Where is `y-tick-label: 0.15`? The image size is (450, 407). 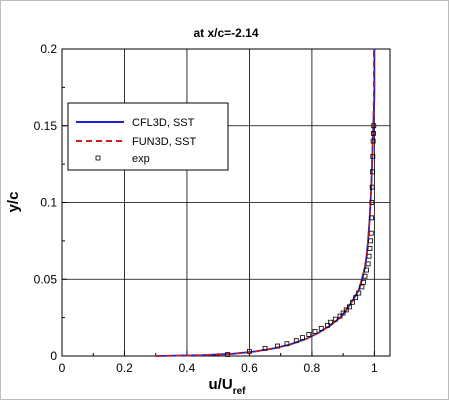 y-tick-label: 0.15 is located at coordinates (46, 126).